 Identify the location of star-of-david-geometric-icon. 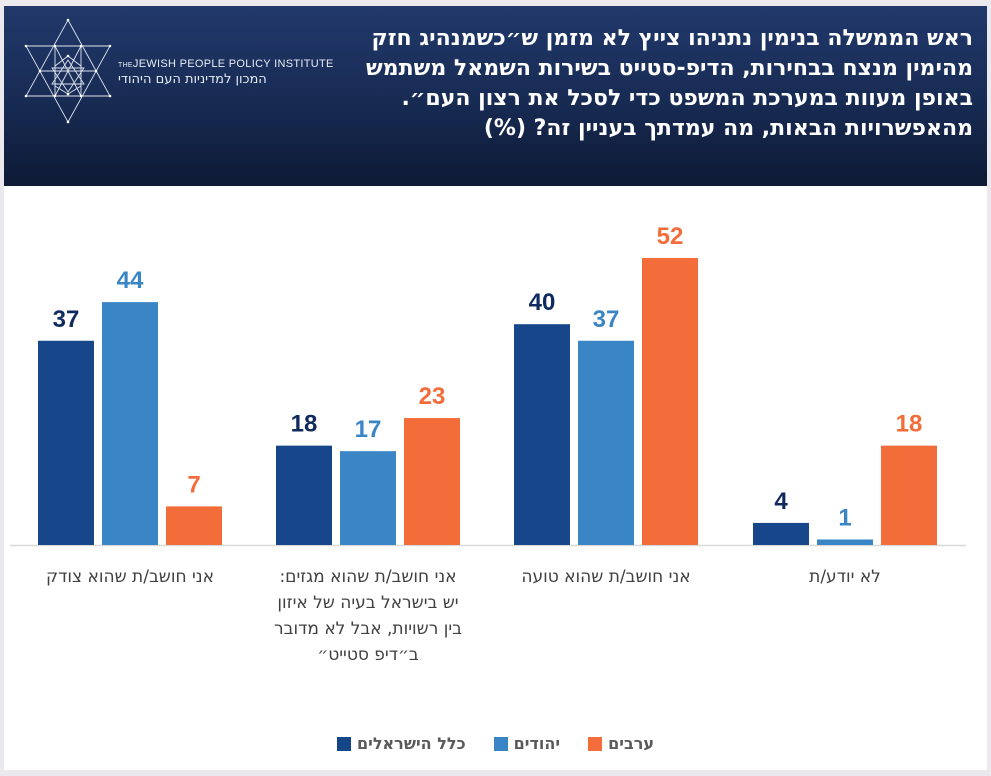
(68, 71).